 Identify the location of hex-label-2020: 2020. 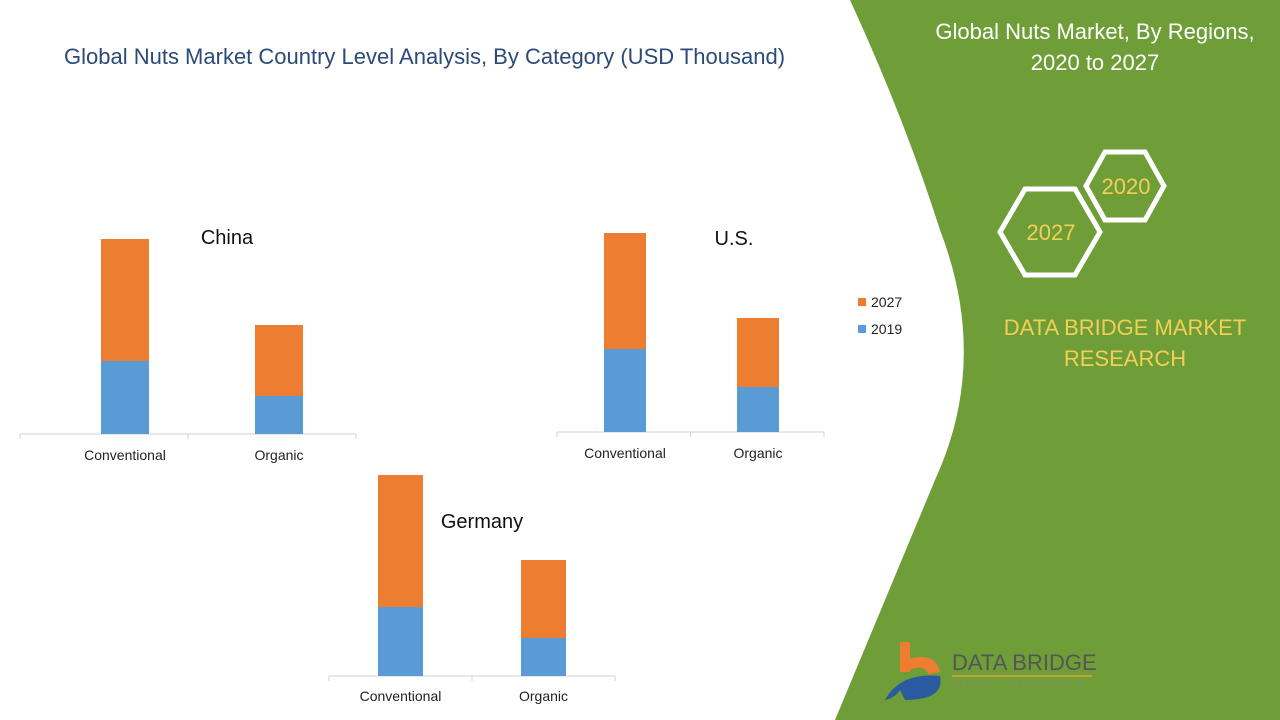
(1126, 186).